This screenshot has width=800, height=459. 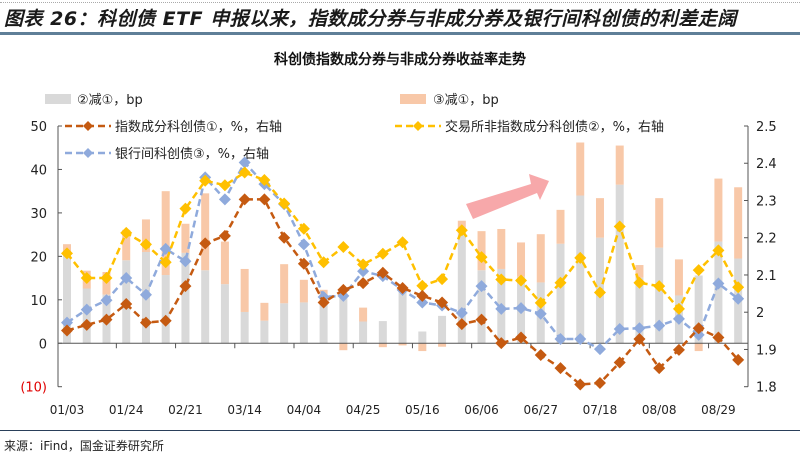 What do you see at coordinates (400, 59) in the screenshot?
I see `chart-title: 科创债指数成分券与非成分券收益率走势` at bounding box center [400, 59].